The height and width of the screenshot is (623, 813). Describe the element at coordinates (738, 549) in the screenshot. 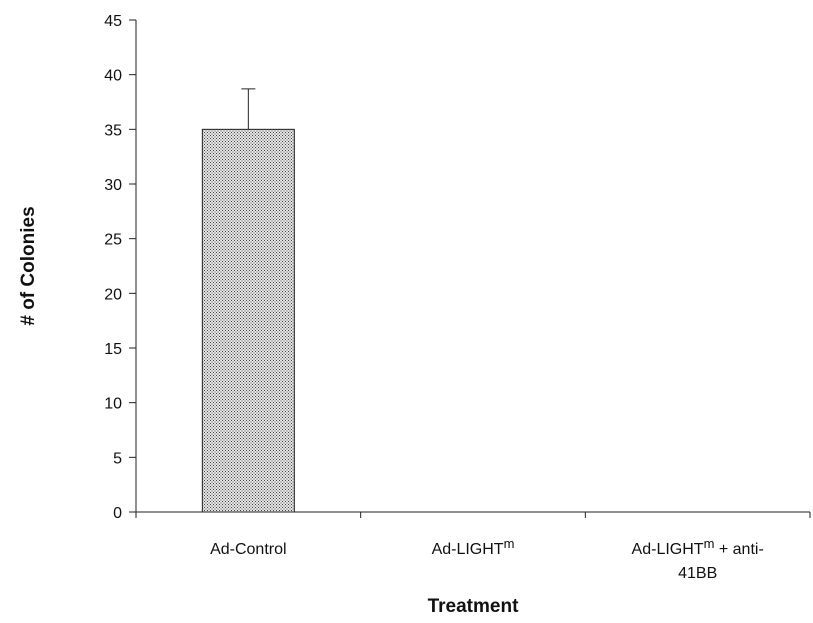

I see `x-tick-label-part: + anti-` at that location.